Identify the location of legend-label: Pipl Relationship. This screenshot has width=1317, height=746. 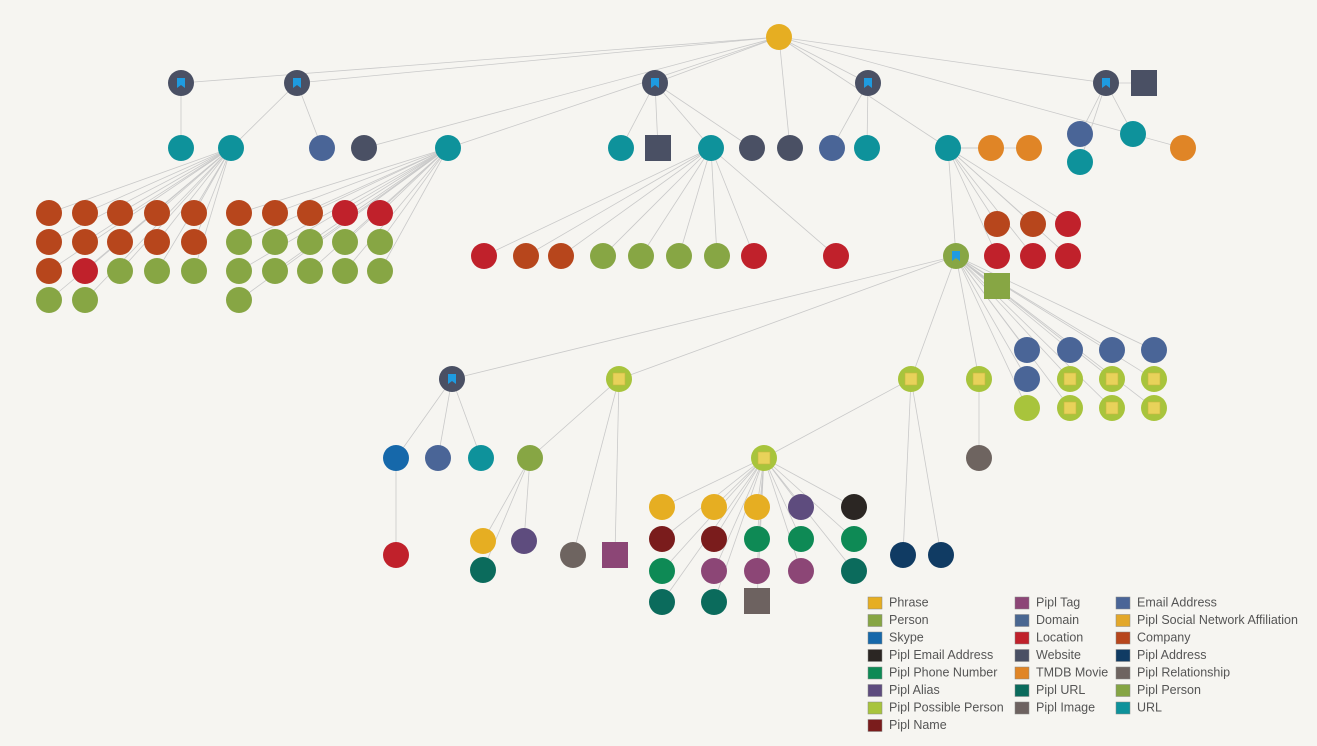
(1183, 672).